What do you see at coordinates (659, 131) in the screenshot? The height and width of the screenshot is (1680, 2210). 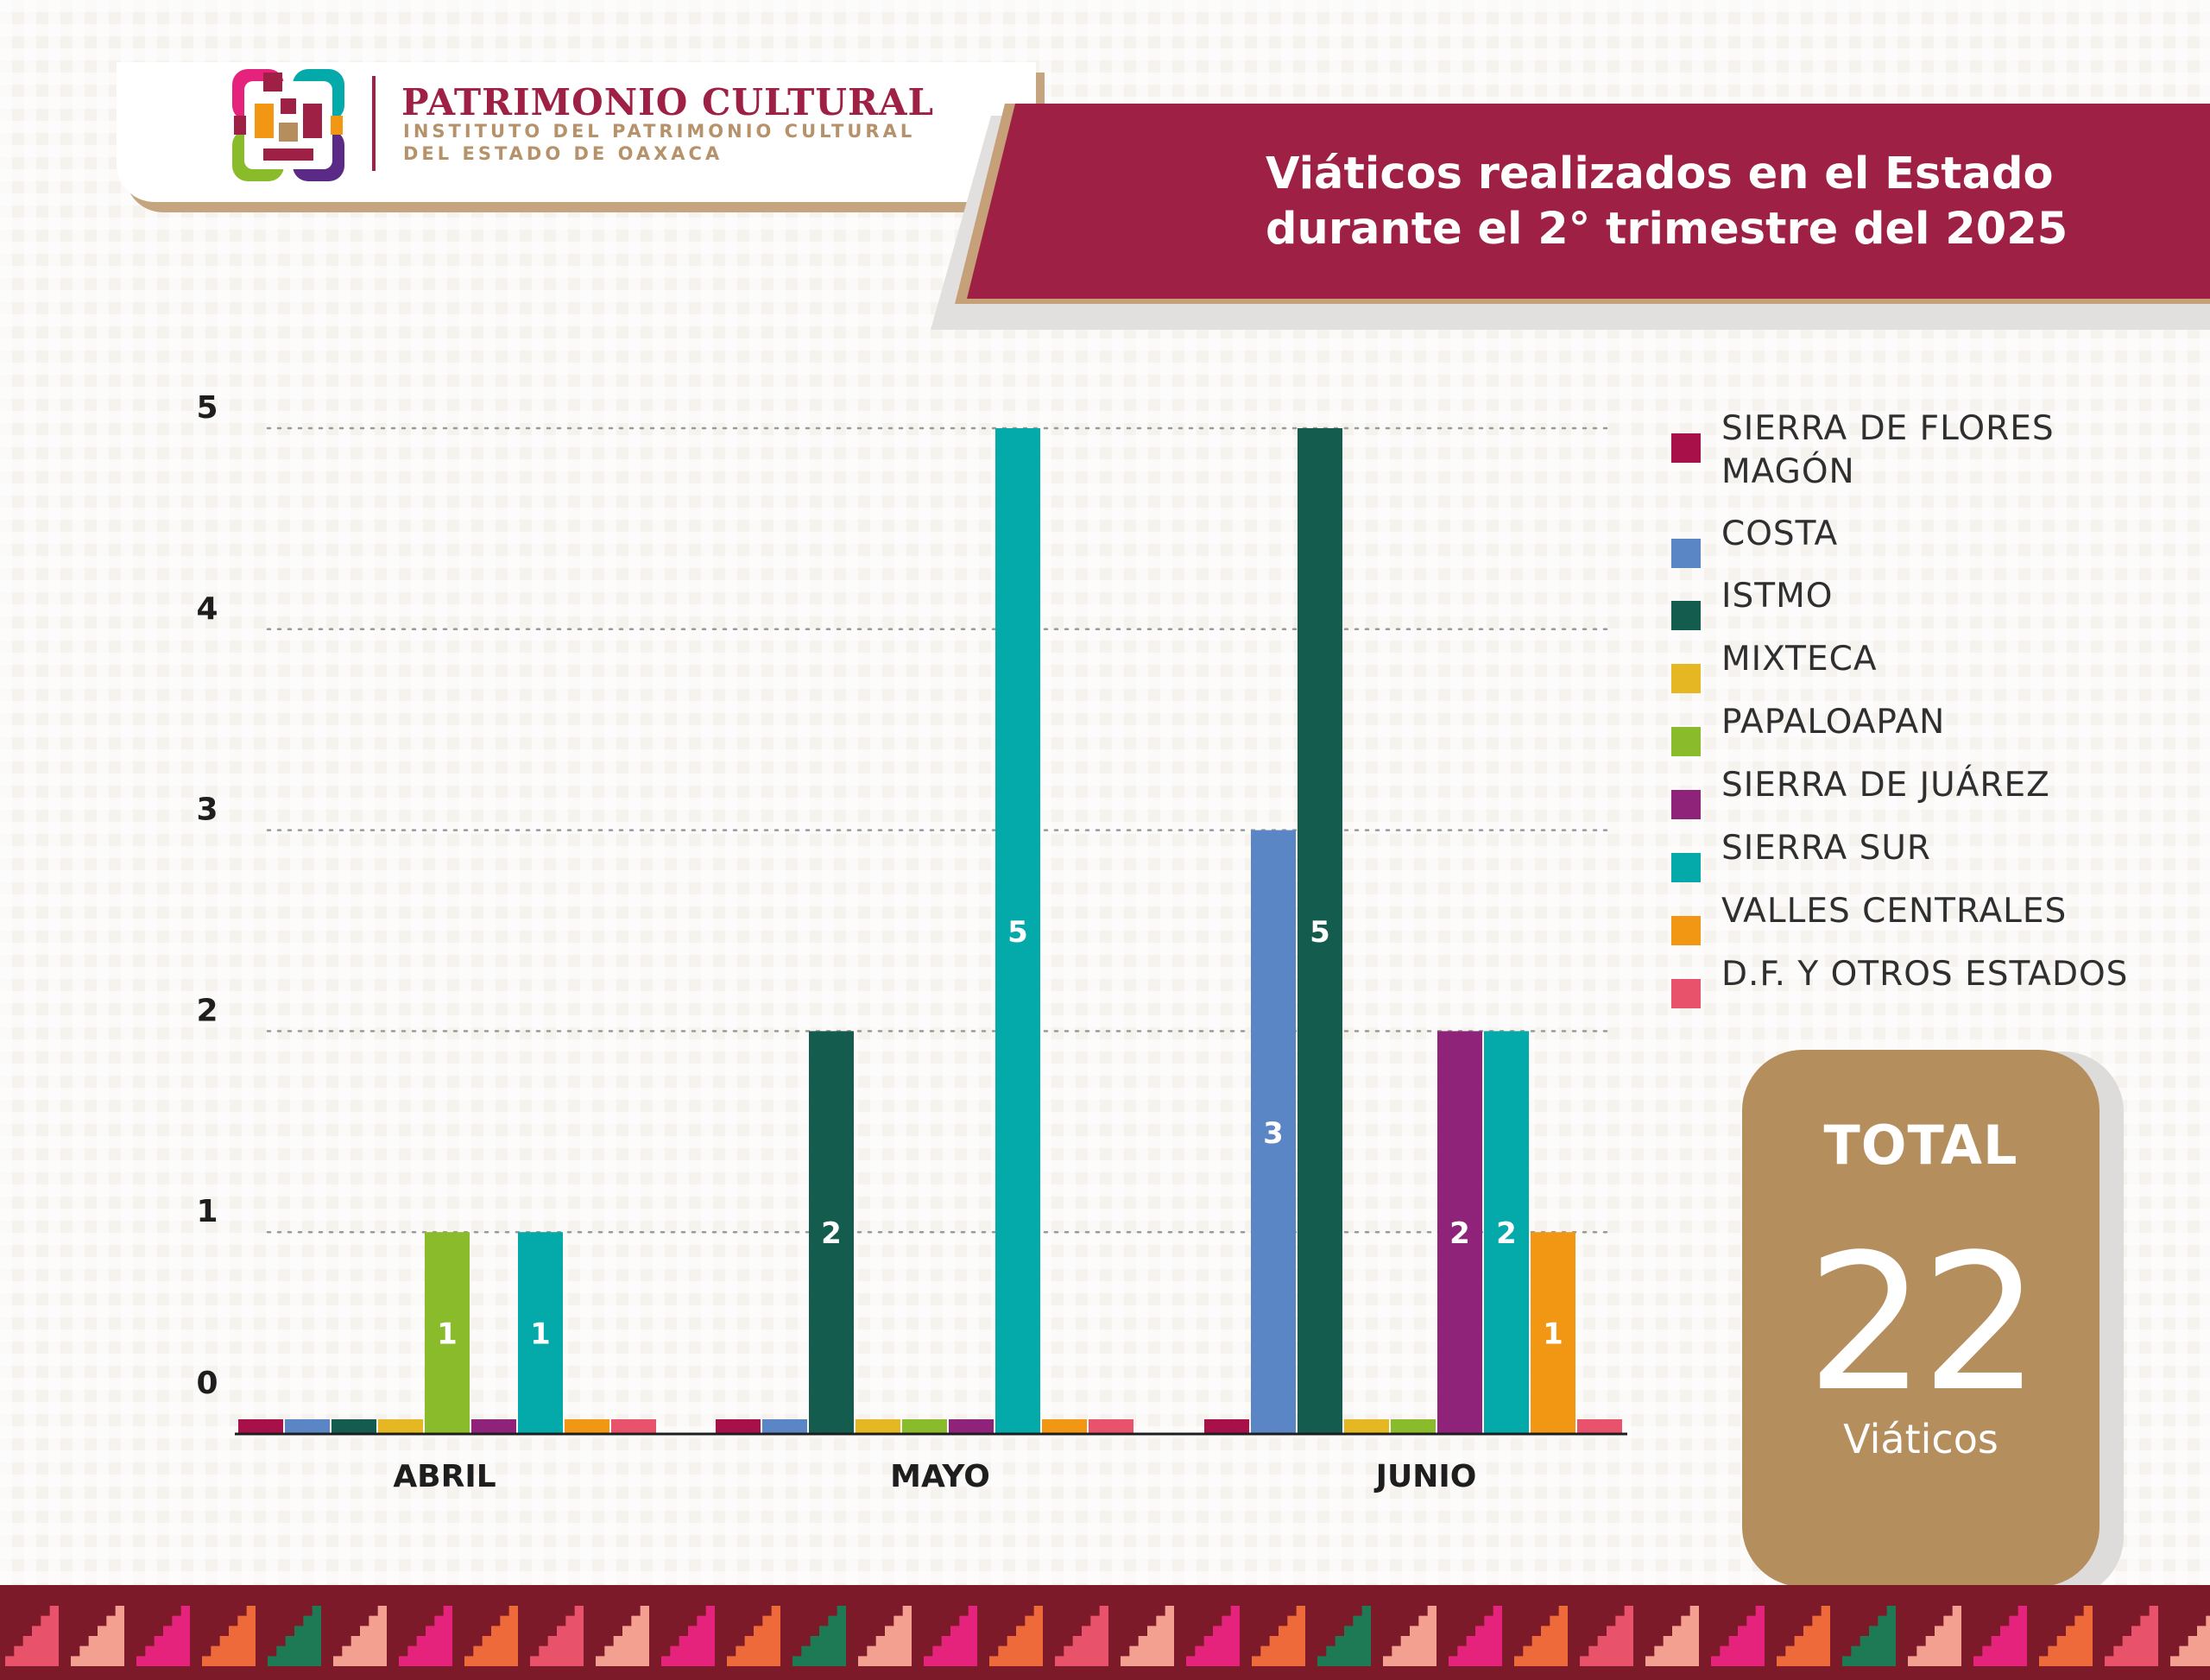 I see `org-subtitle-1: INSTITUTO DEL PATRIMONIO CULTURAL` at bounding box center [659, 131].